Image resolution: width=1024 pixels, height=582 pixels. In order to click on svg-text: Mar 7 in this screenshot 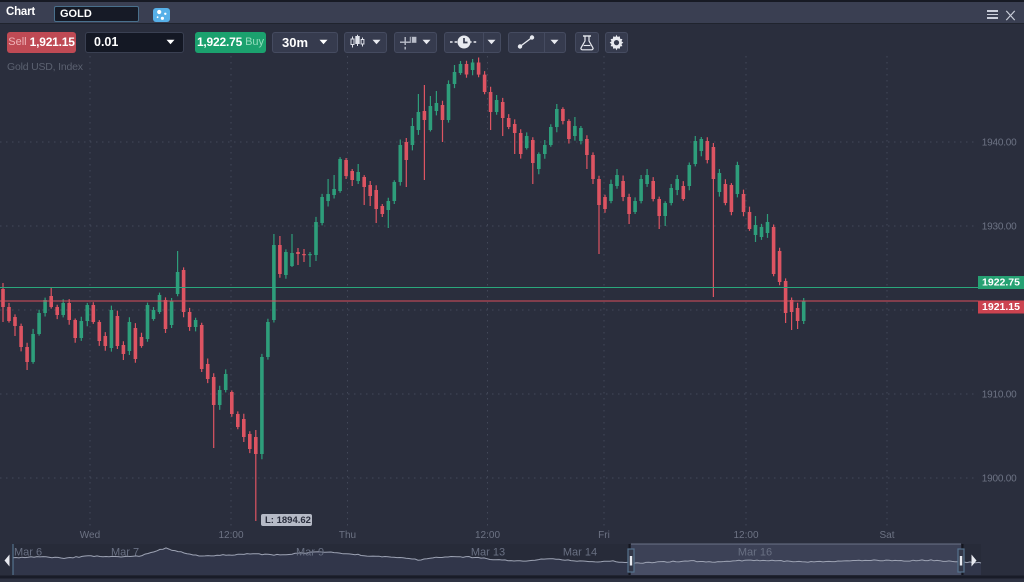, I will do `click(125, 553)`.